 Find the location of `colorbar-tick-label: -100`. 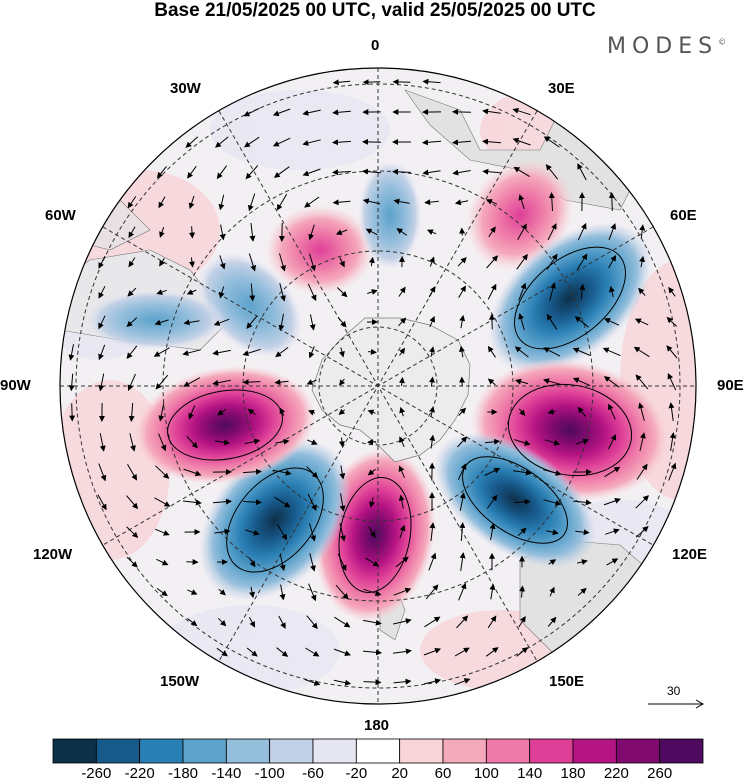

colorbar-tick-label: -100 is located at coordinates (269, 773).